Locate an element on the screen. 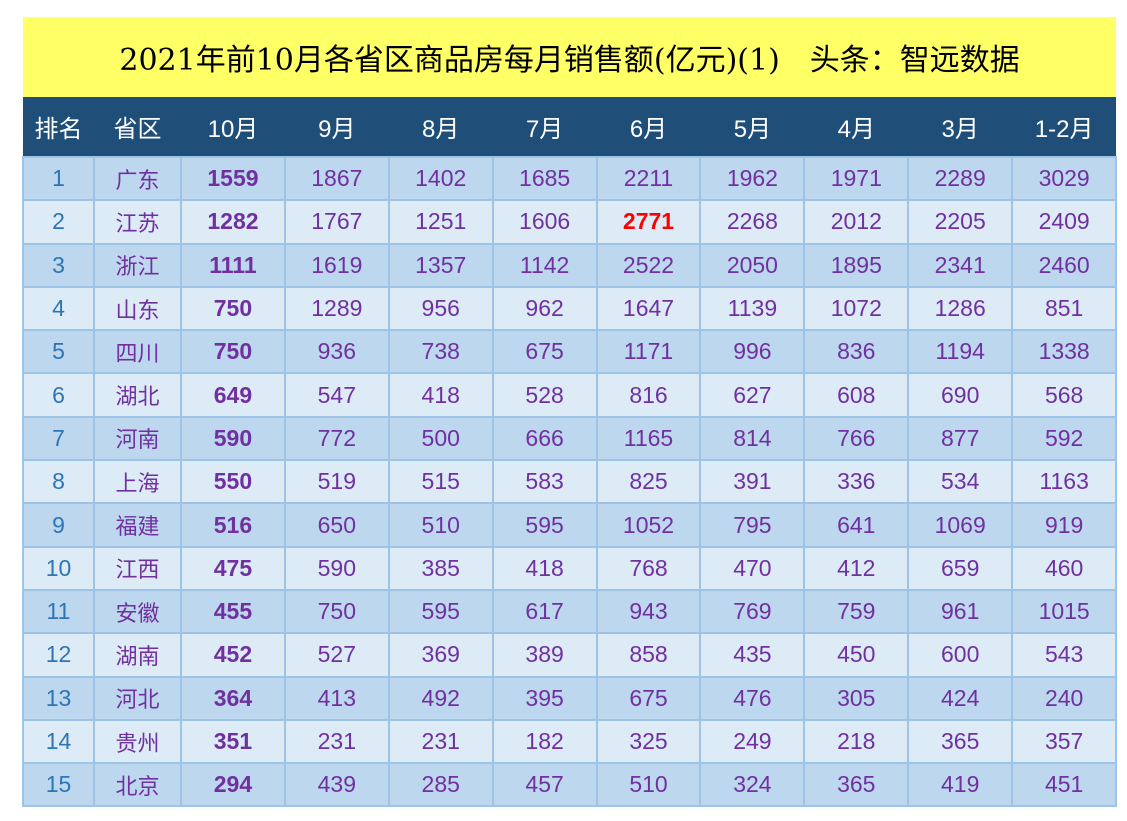 The image size is (1127, 821). sales-value-cell: 583 is located at coordinates (544, 482).